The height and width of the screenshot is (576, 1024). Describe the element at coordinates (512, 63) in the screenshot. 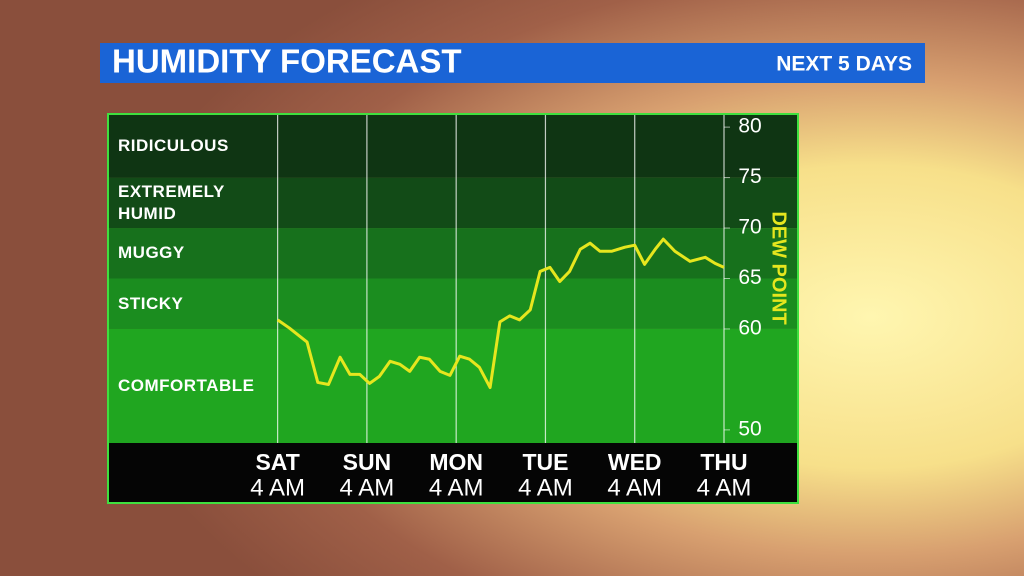

I see `title-bar` at that location.